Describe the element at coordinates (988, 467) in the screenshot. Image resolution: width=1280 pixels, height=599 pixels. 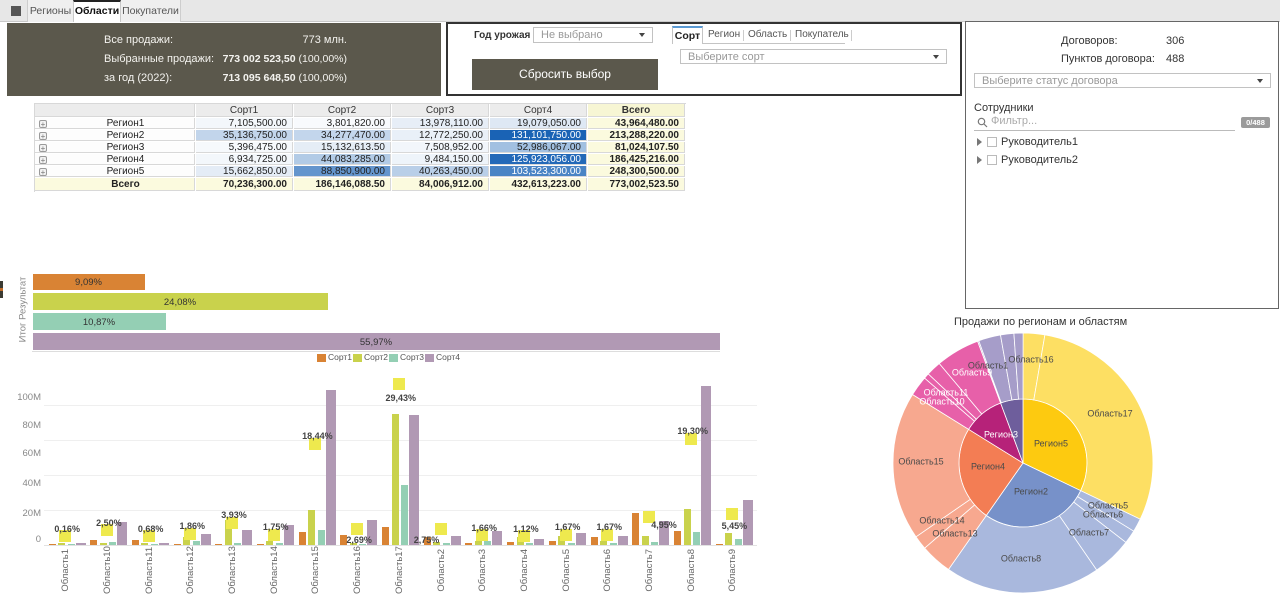
I see `svg-text: Регион4` at that location.